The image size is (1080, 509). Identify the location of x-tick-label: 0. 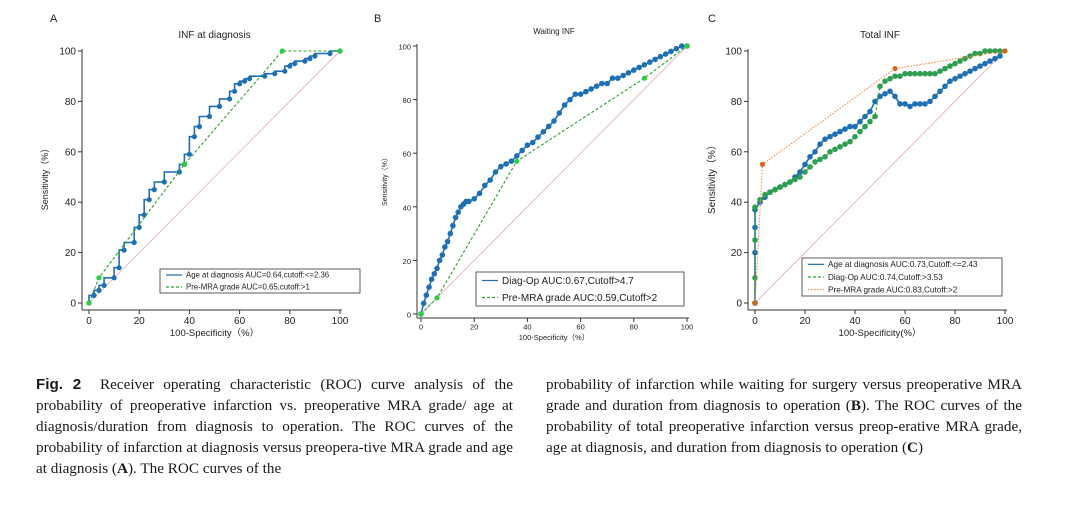
(421, 327).